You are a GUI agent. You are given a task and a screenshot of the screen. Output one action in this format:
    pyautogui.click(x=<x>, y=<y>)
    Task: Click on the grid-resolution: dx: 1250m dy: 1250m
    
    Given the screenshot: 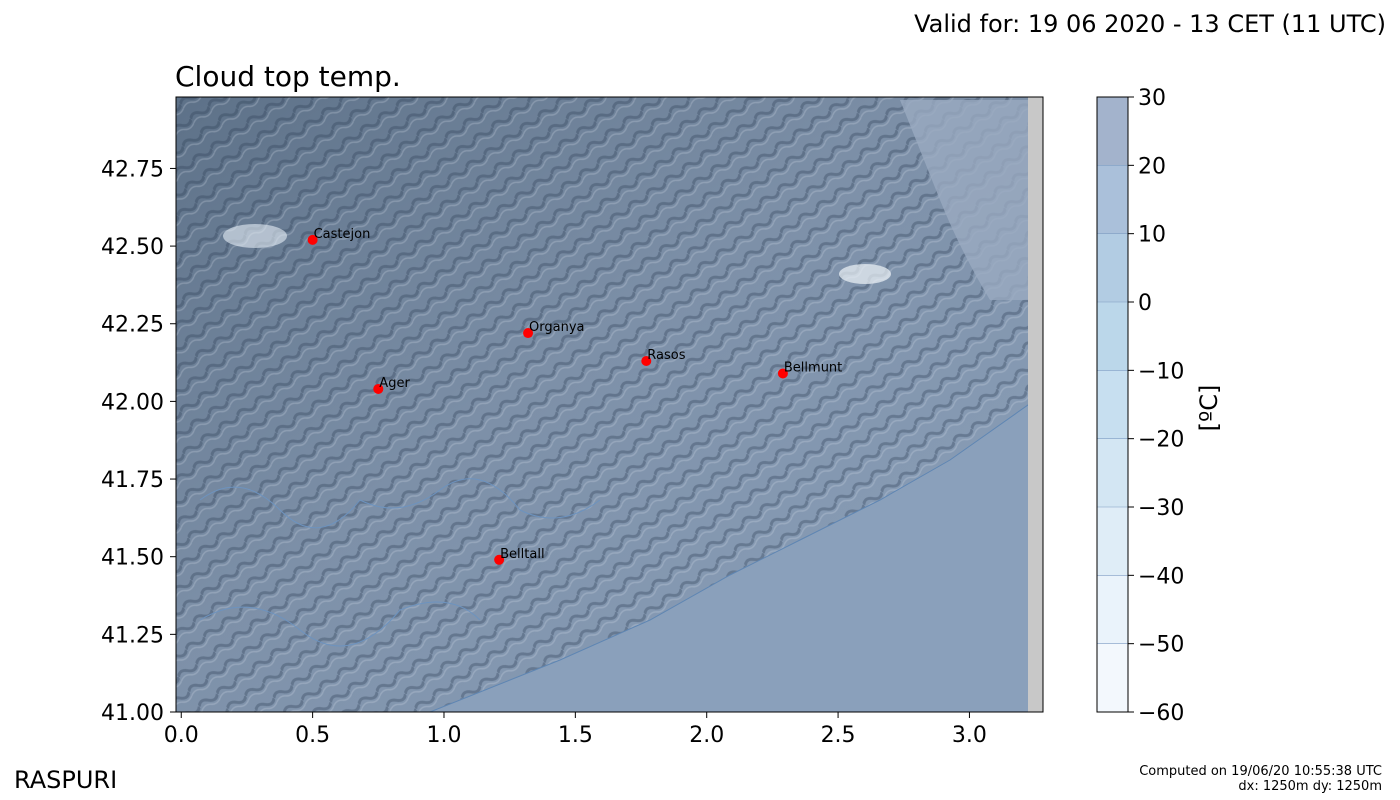 What is the action you would take?
    pyautogui.click(x=1310, y=786)
    